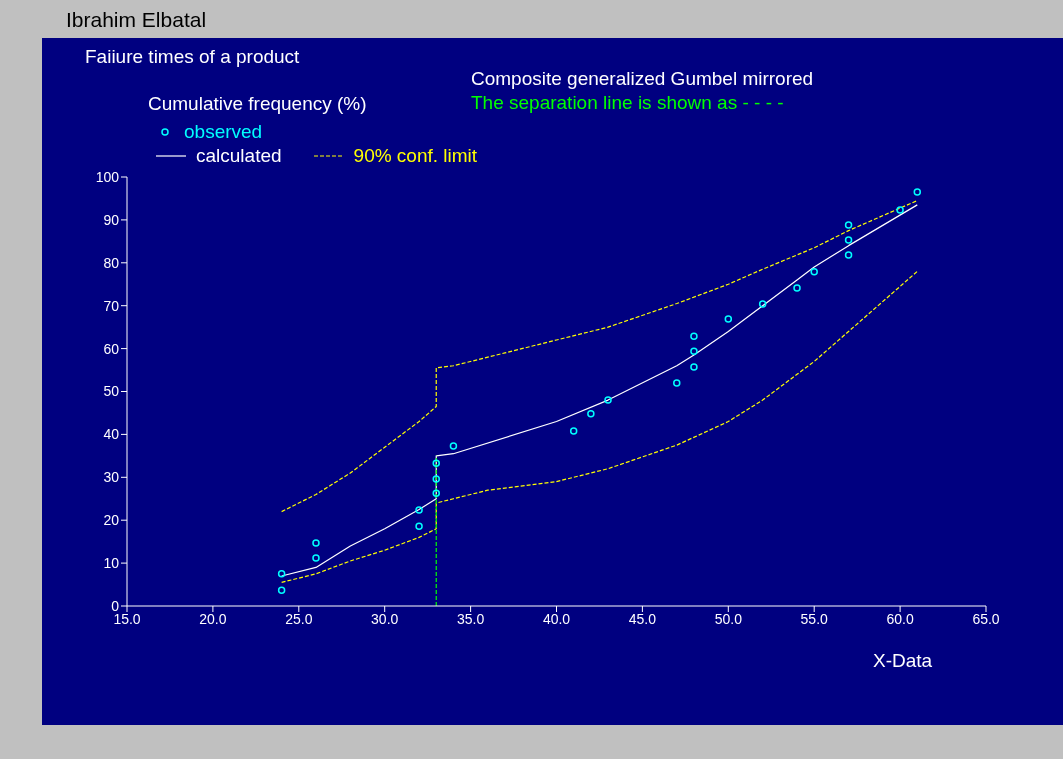 The height and width of the screenshot is (759, 1063). What do you see at coordinates (213, 618) in the screenshot?
I see `x-tick-label: 20.0` at bounding box center [213, 618].